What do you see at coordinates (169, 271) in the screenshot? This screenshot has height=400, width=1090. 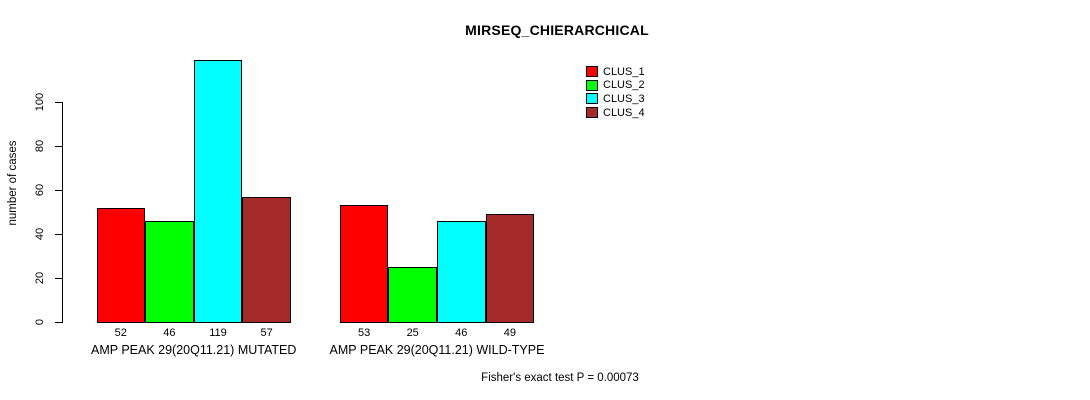 I see `bar-clus_2-group1` at bounding box center [169, 271].